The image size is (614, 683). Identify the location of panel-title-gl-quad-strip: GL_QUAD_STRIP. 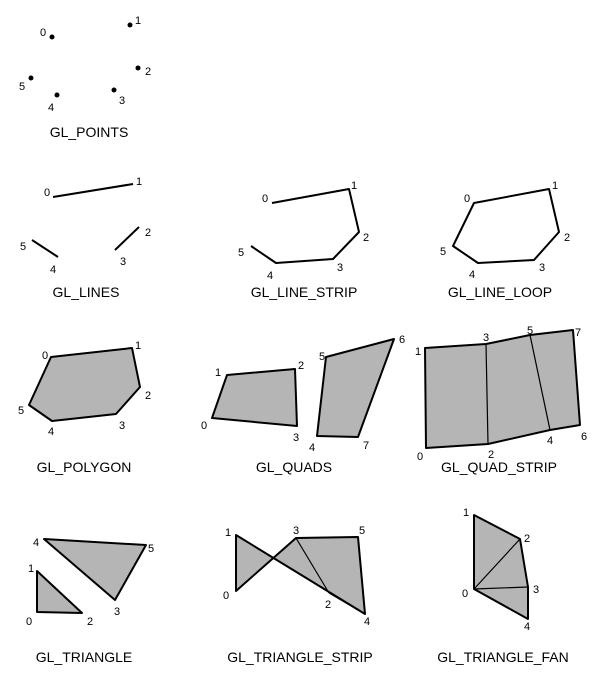
(499, 467).